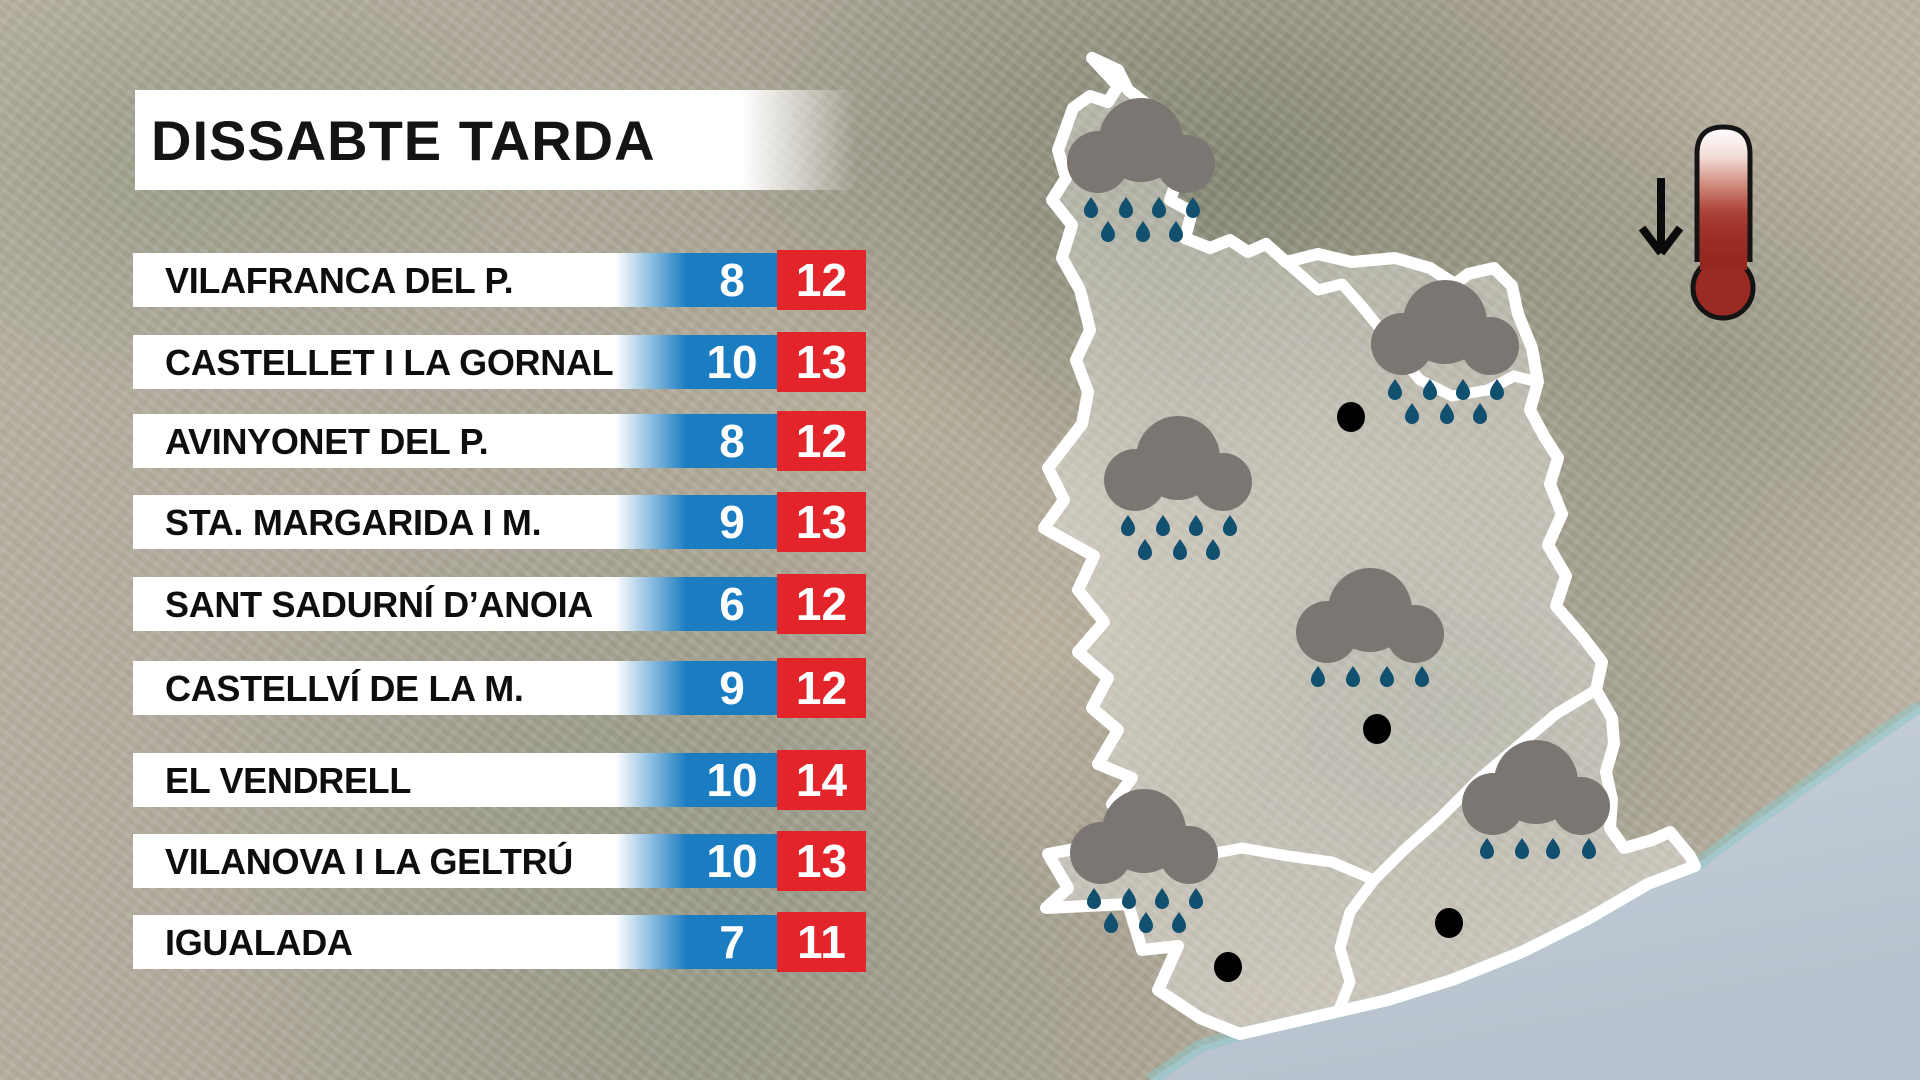  I want to click on forecast-row: EL VENDRELL 10 14, so click(499, 780).